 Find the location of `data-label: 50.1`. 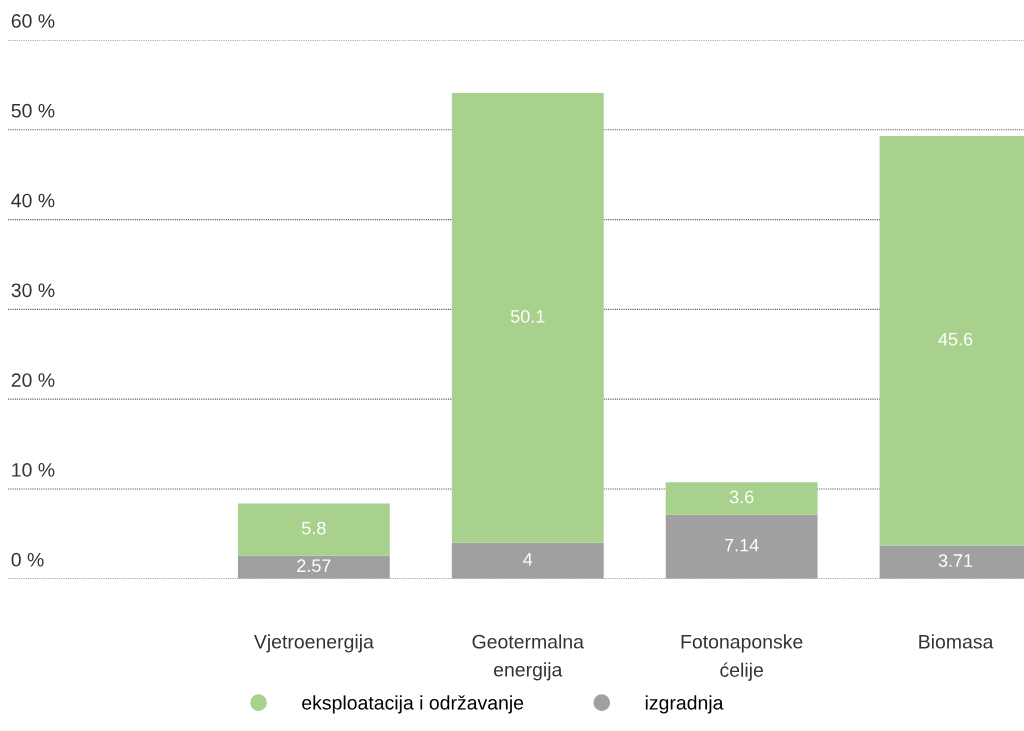

data-label: 50.1 is located at coordinates (527, 316).